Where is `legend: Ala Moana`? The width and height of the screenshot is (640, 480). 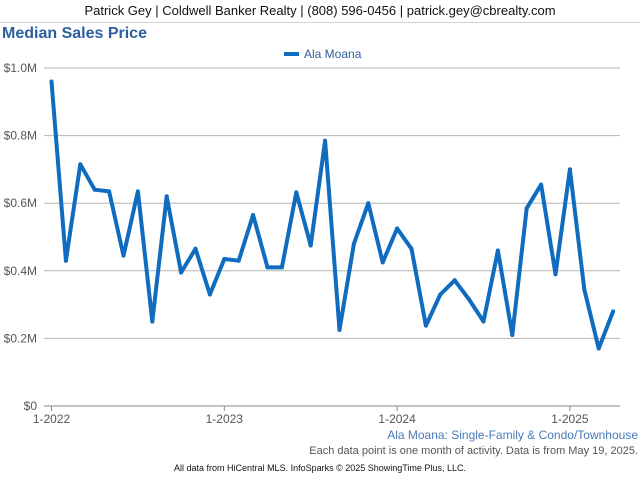 legend: Ala Moana is located at coordinates (323, 54).